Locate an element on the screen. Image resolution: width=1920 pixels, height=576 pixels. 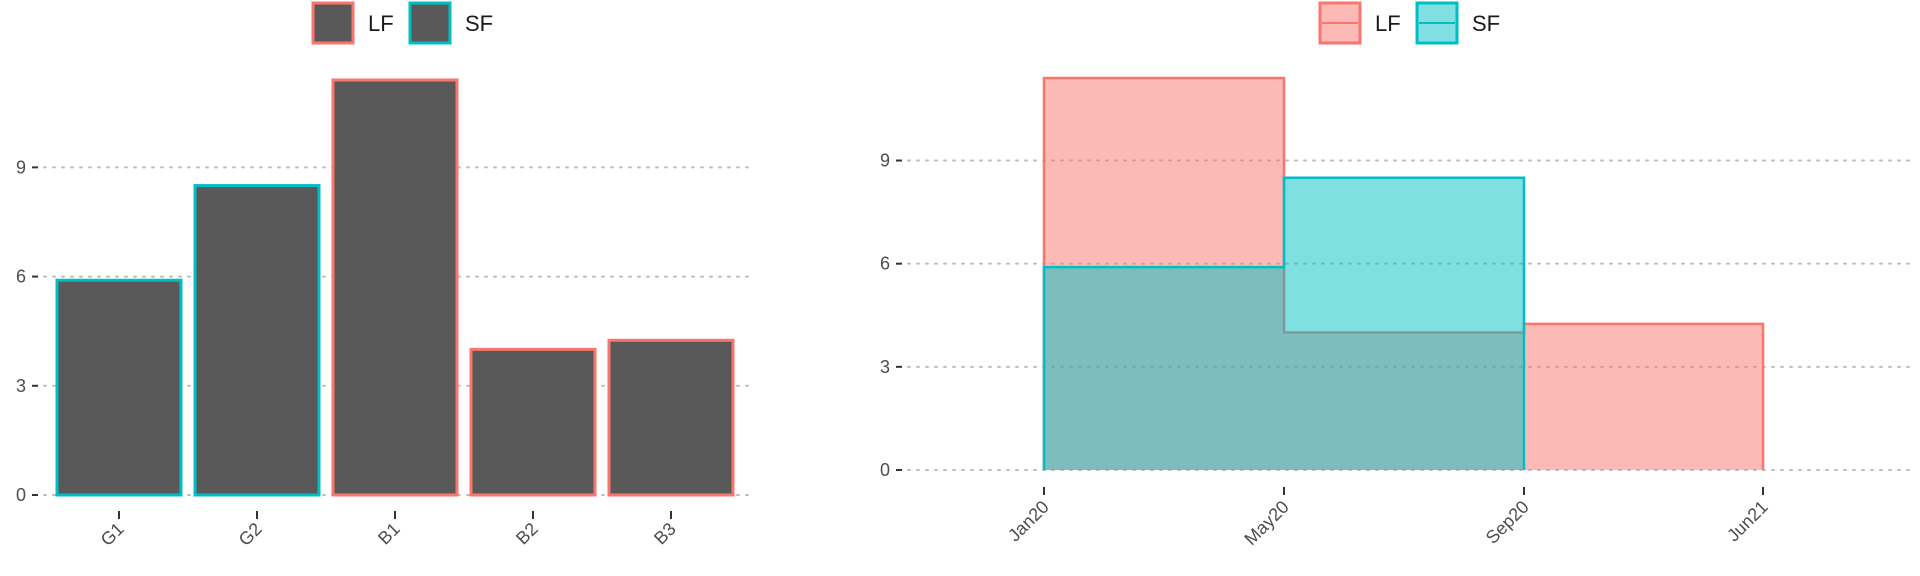
x-tick-label: Sep20 is located at coordinates (1507, 522).